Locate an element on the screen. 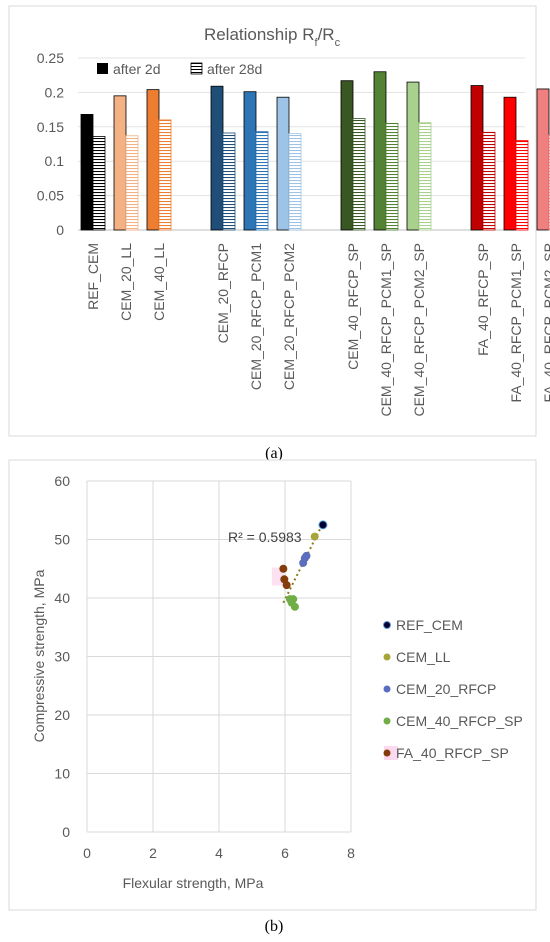 Image resolution: width=550 pixels, height=942 pixels. scatter-legend-label: FA_40_RFCP_SP is located at coordinates (452, 753).